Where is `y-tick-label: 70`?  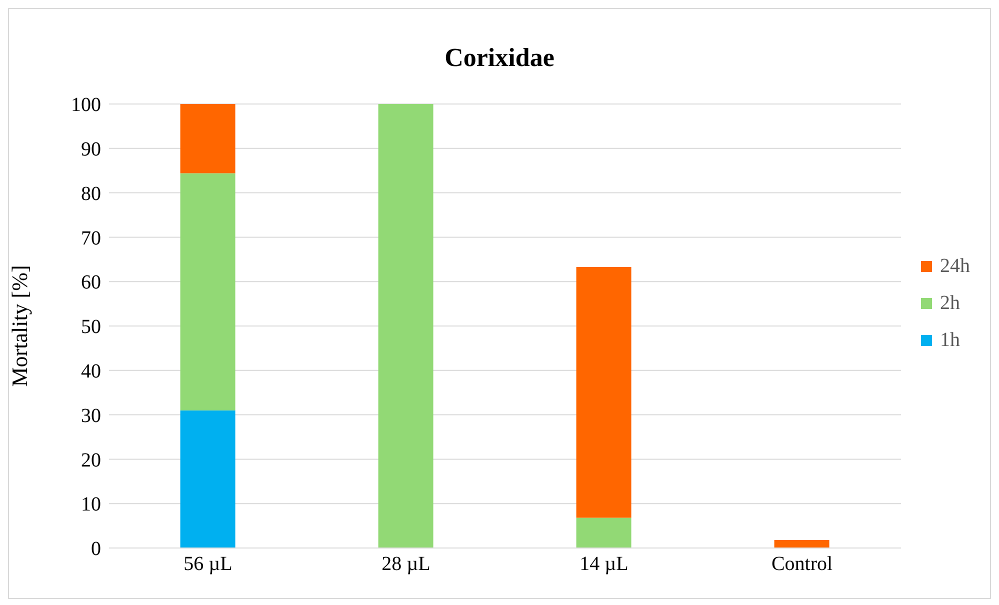 y-tick-label: 70 is located at coordinates (91, 238).